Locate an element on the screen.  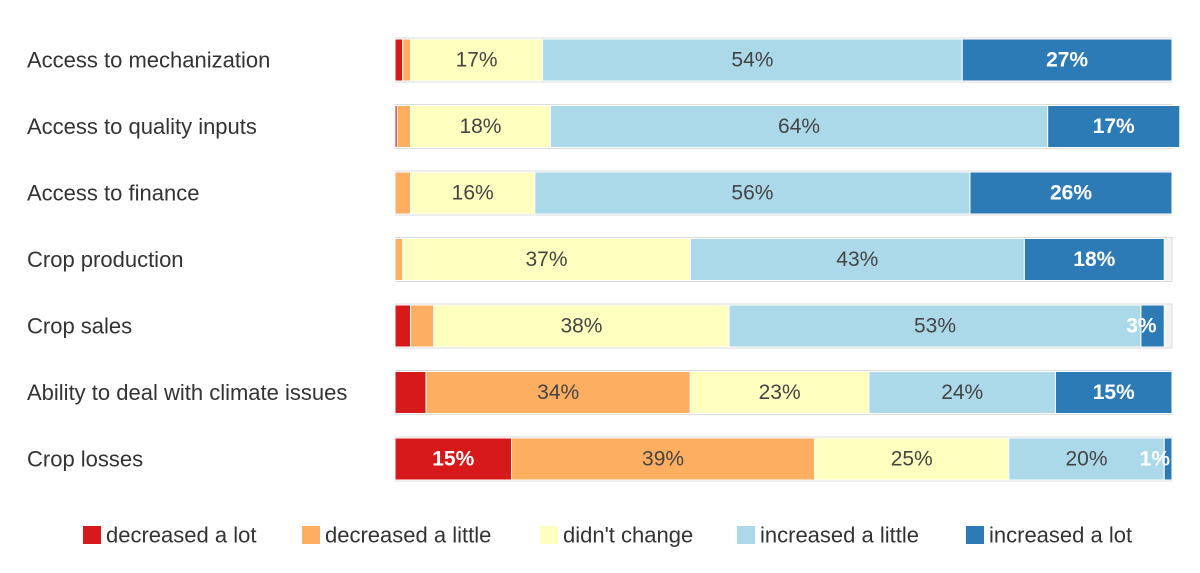
category-label: Ability to deal with climate issues is located at coordinates (187, 392).